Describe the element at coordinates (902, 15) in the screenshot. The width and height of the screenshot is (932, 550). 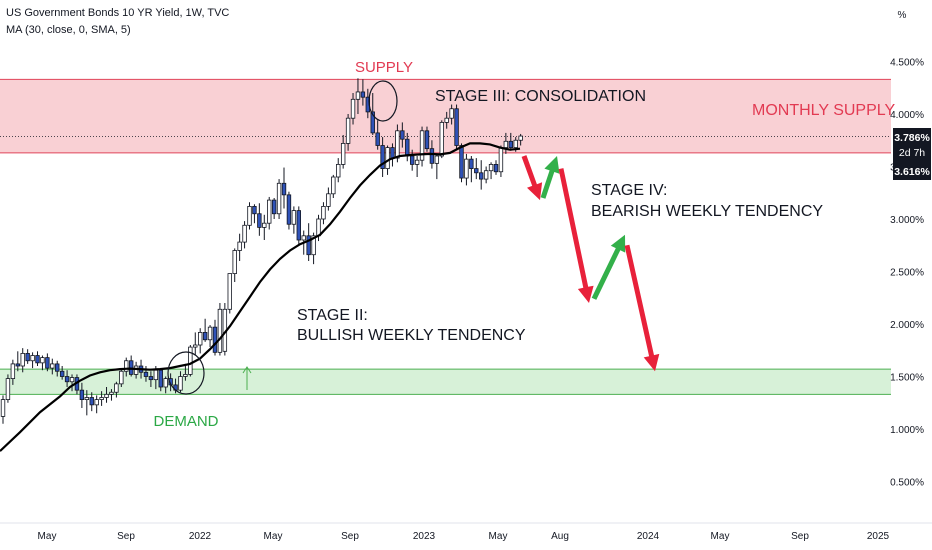
I see `price-axis-unit: %` at that location.